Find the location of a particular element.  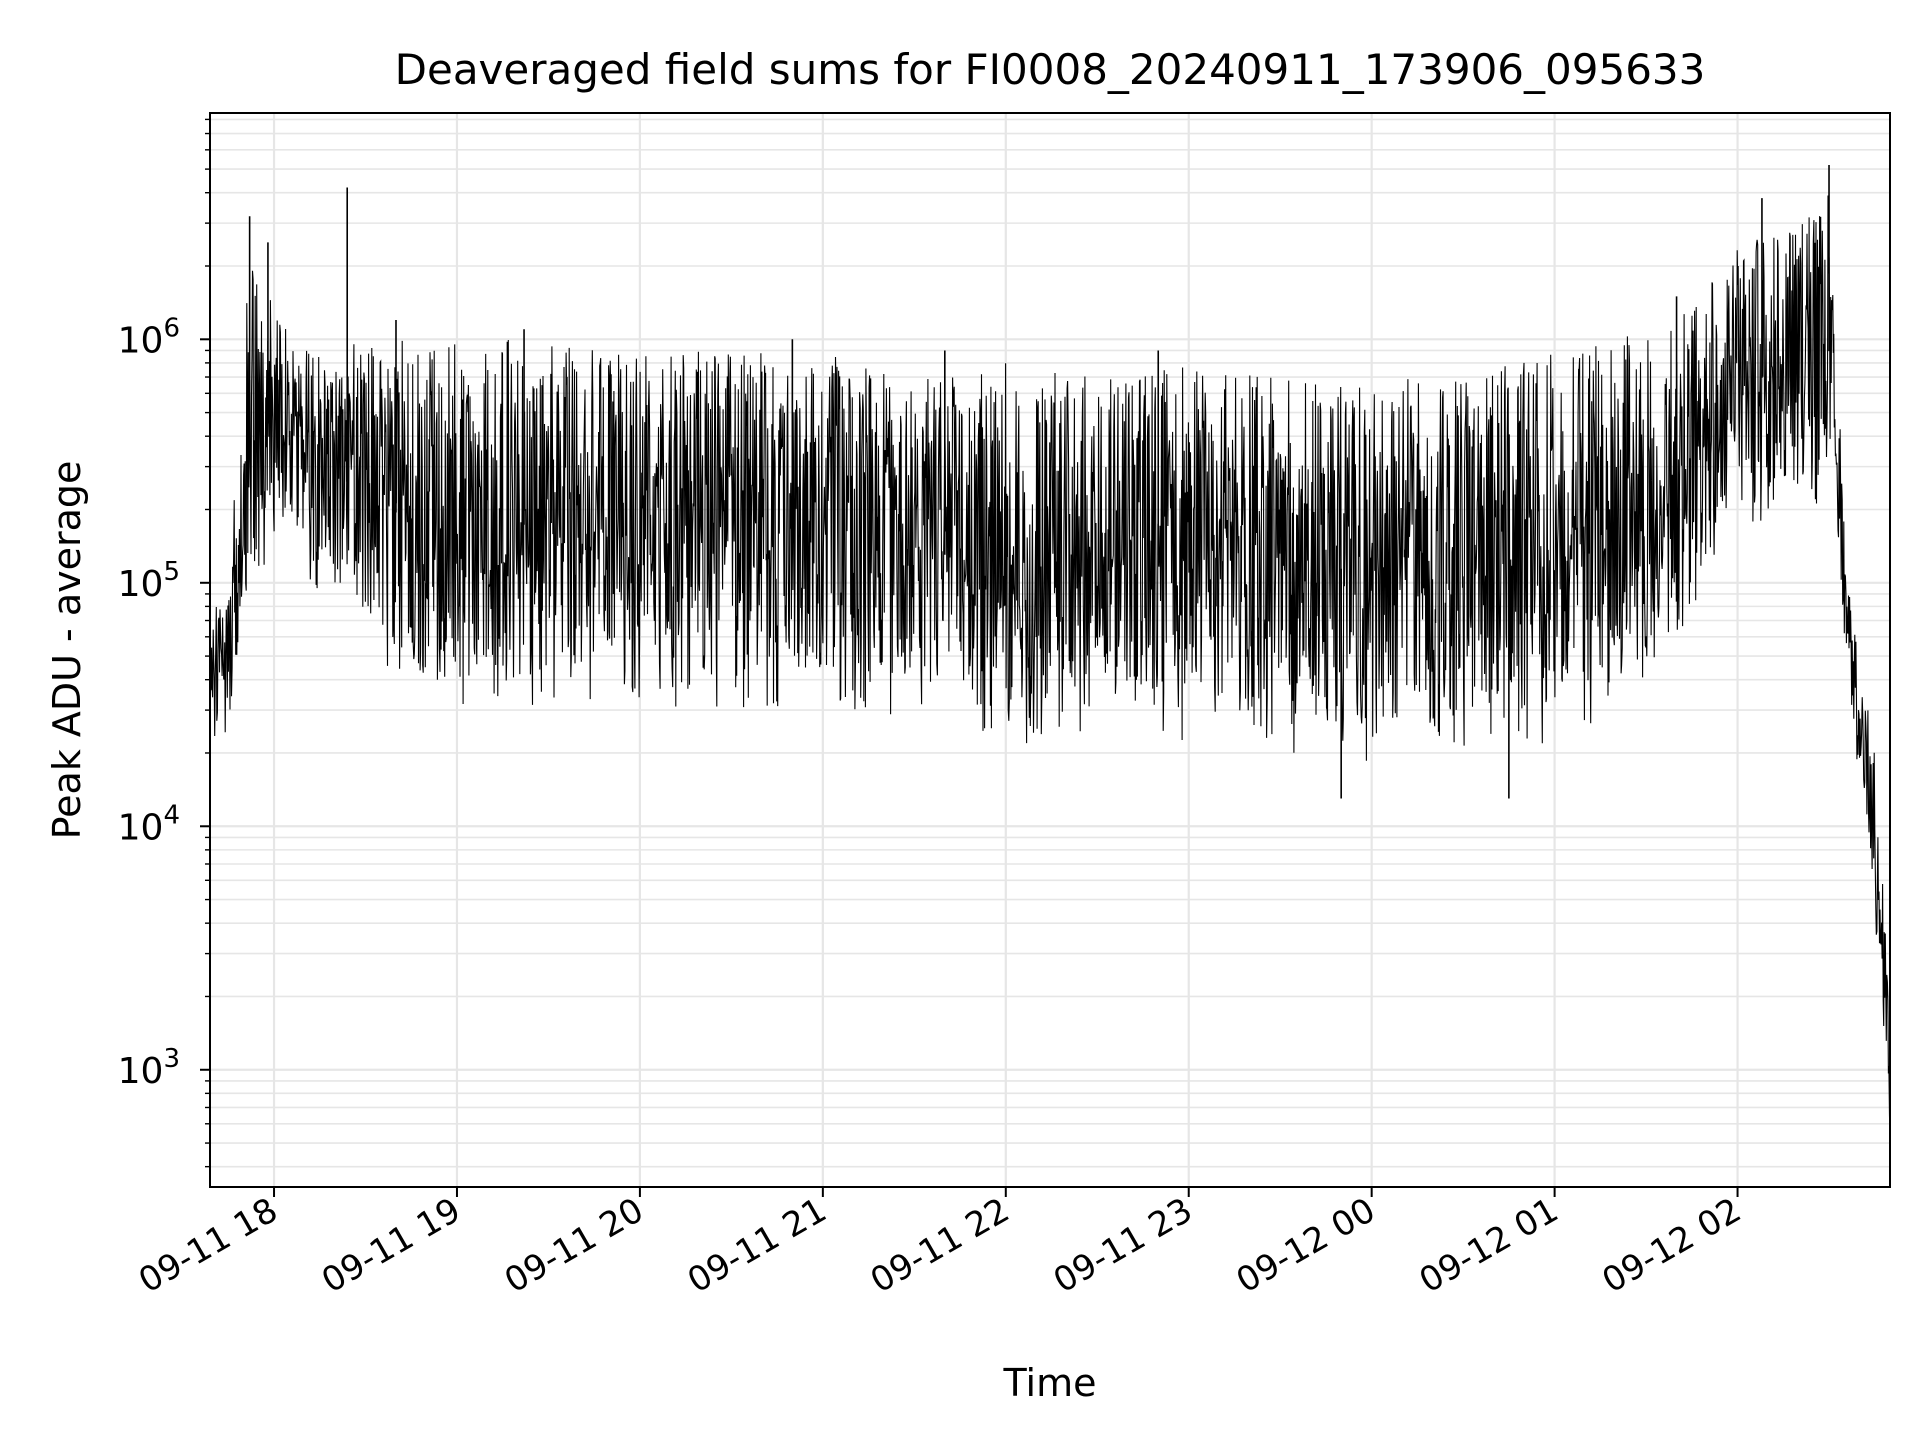

x-tick-label: 09-11 19 is located at coordinates (391, 1245).